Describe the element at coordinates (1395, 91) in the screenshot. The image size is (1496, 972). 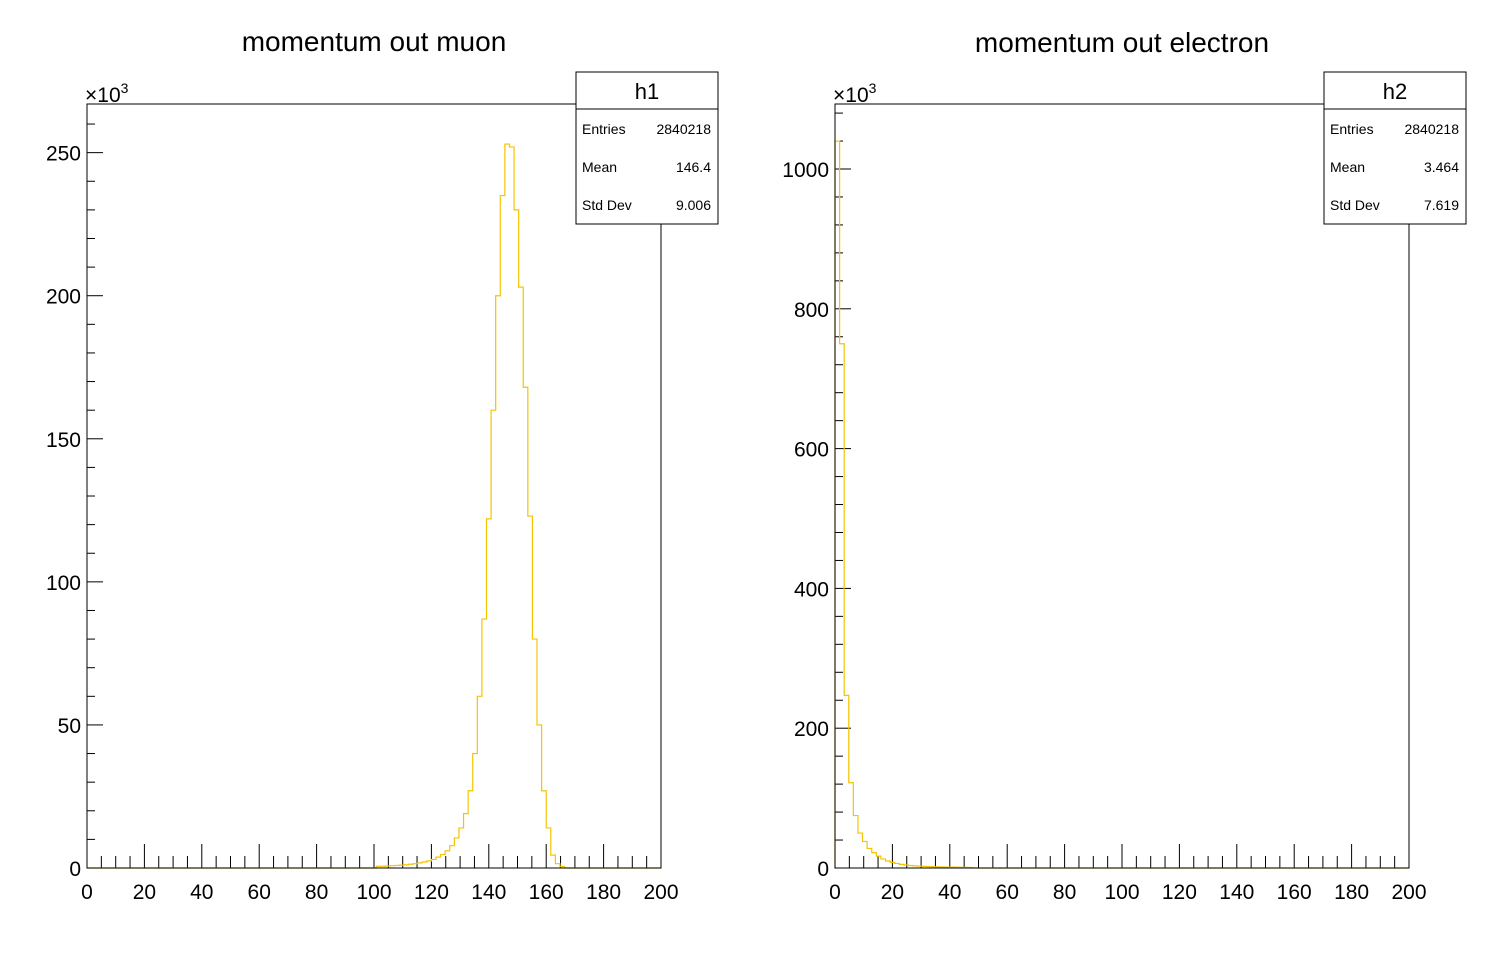
I see `stats-name: h2` at that location.